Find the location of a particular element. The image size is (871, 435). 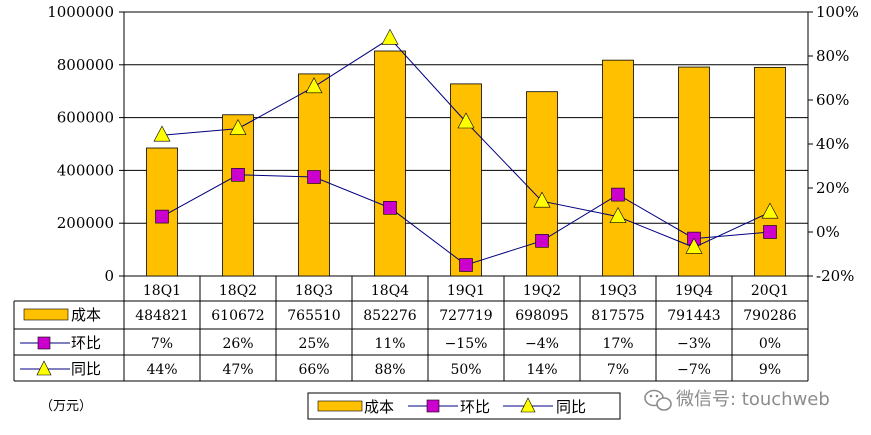

y-tick-label-right: 40% is located at coordinates (832, 144).